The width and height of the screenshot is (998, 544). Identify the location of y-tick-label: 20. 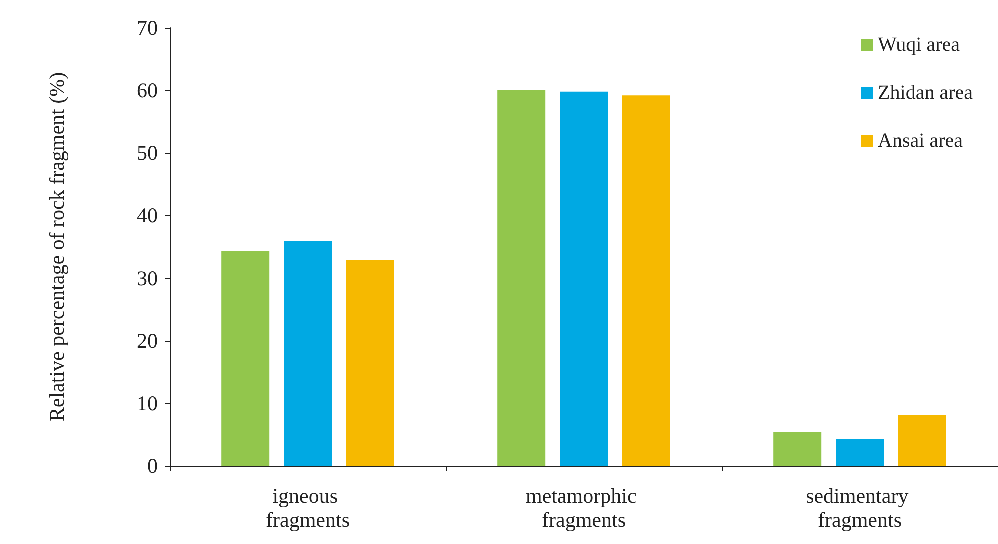
(147, 340).